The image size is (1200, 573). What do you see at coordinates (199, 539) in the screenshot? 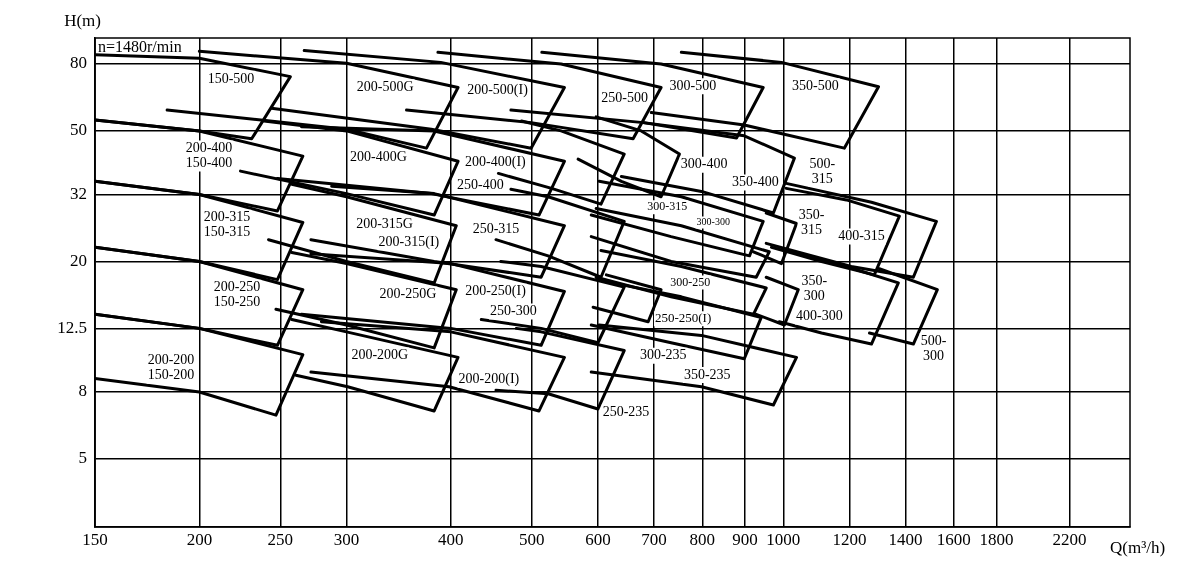
I see `x-tick-label: 200` at bounding box center [199, 539].